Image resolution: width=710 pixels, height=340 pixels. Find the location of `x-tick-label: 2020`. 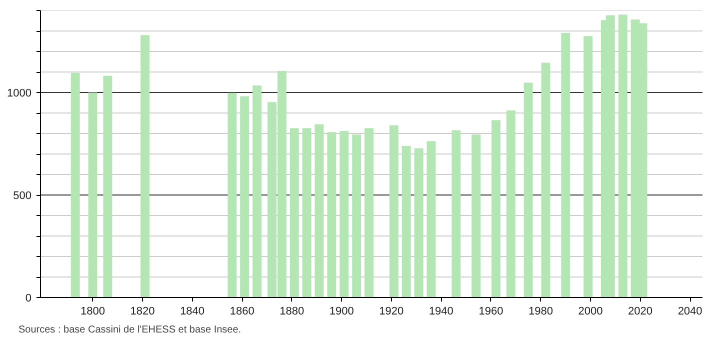

x-tick-label: 2020 is located at coordinates (640, 312).